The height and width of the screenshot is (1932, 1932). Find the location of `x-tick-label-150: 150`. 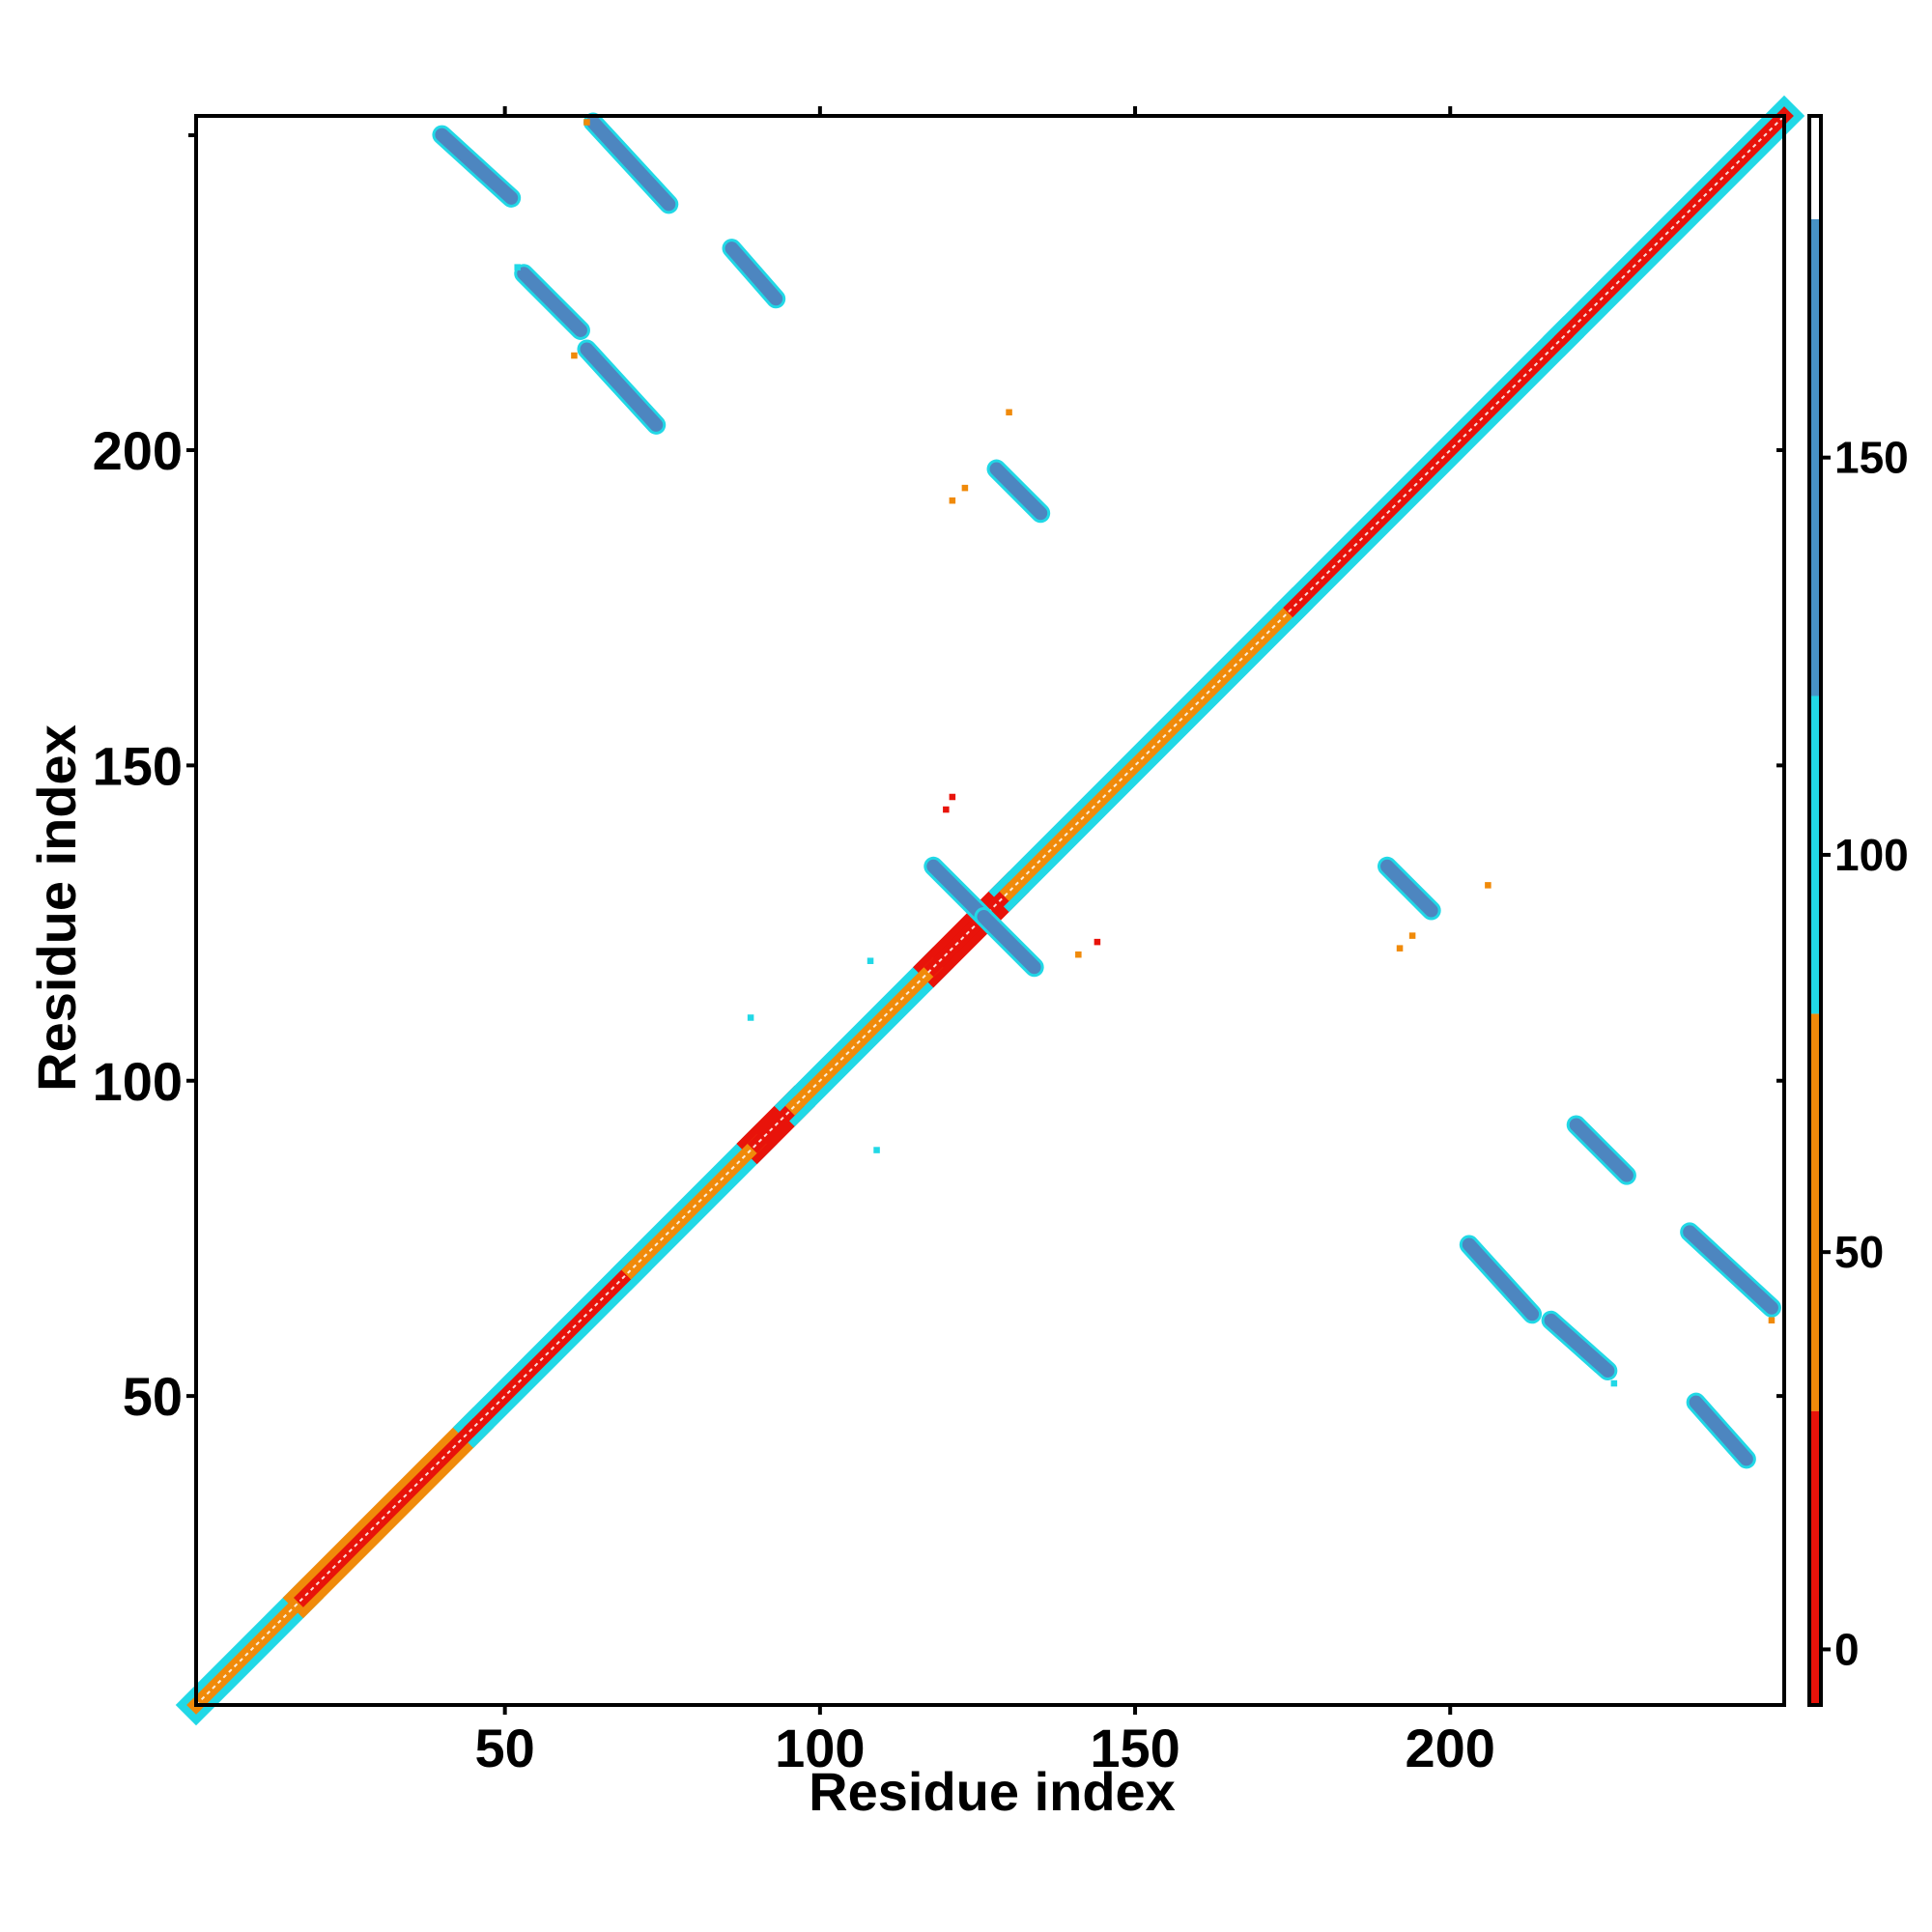

x-tick-label-150: 150 is located at coordinates (1134, 1748).